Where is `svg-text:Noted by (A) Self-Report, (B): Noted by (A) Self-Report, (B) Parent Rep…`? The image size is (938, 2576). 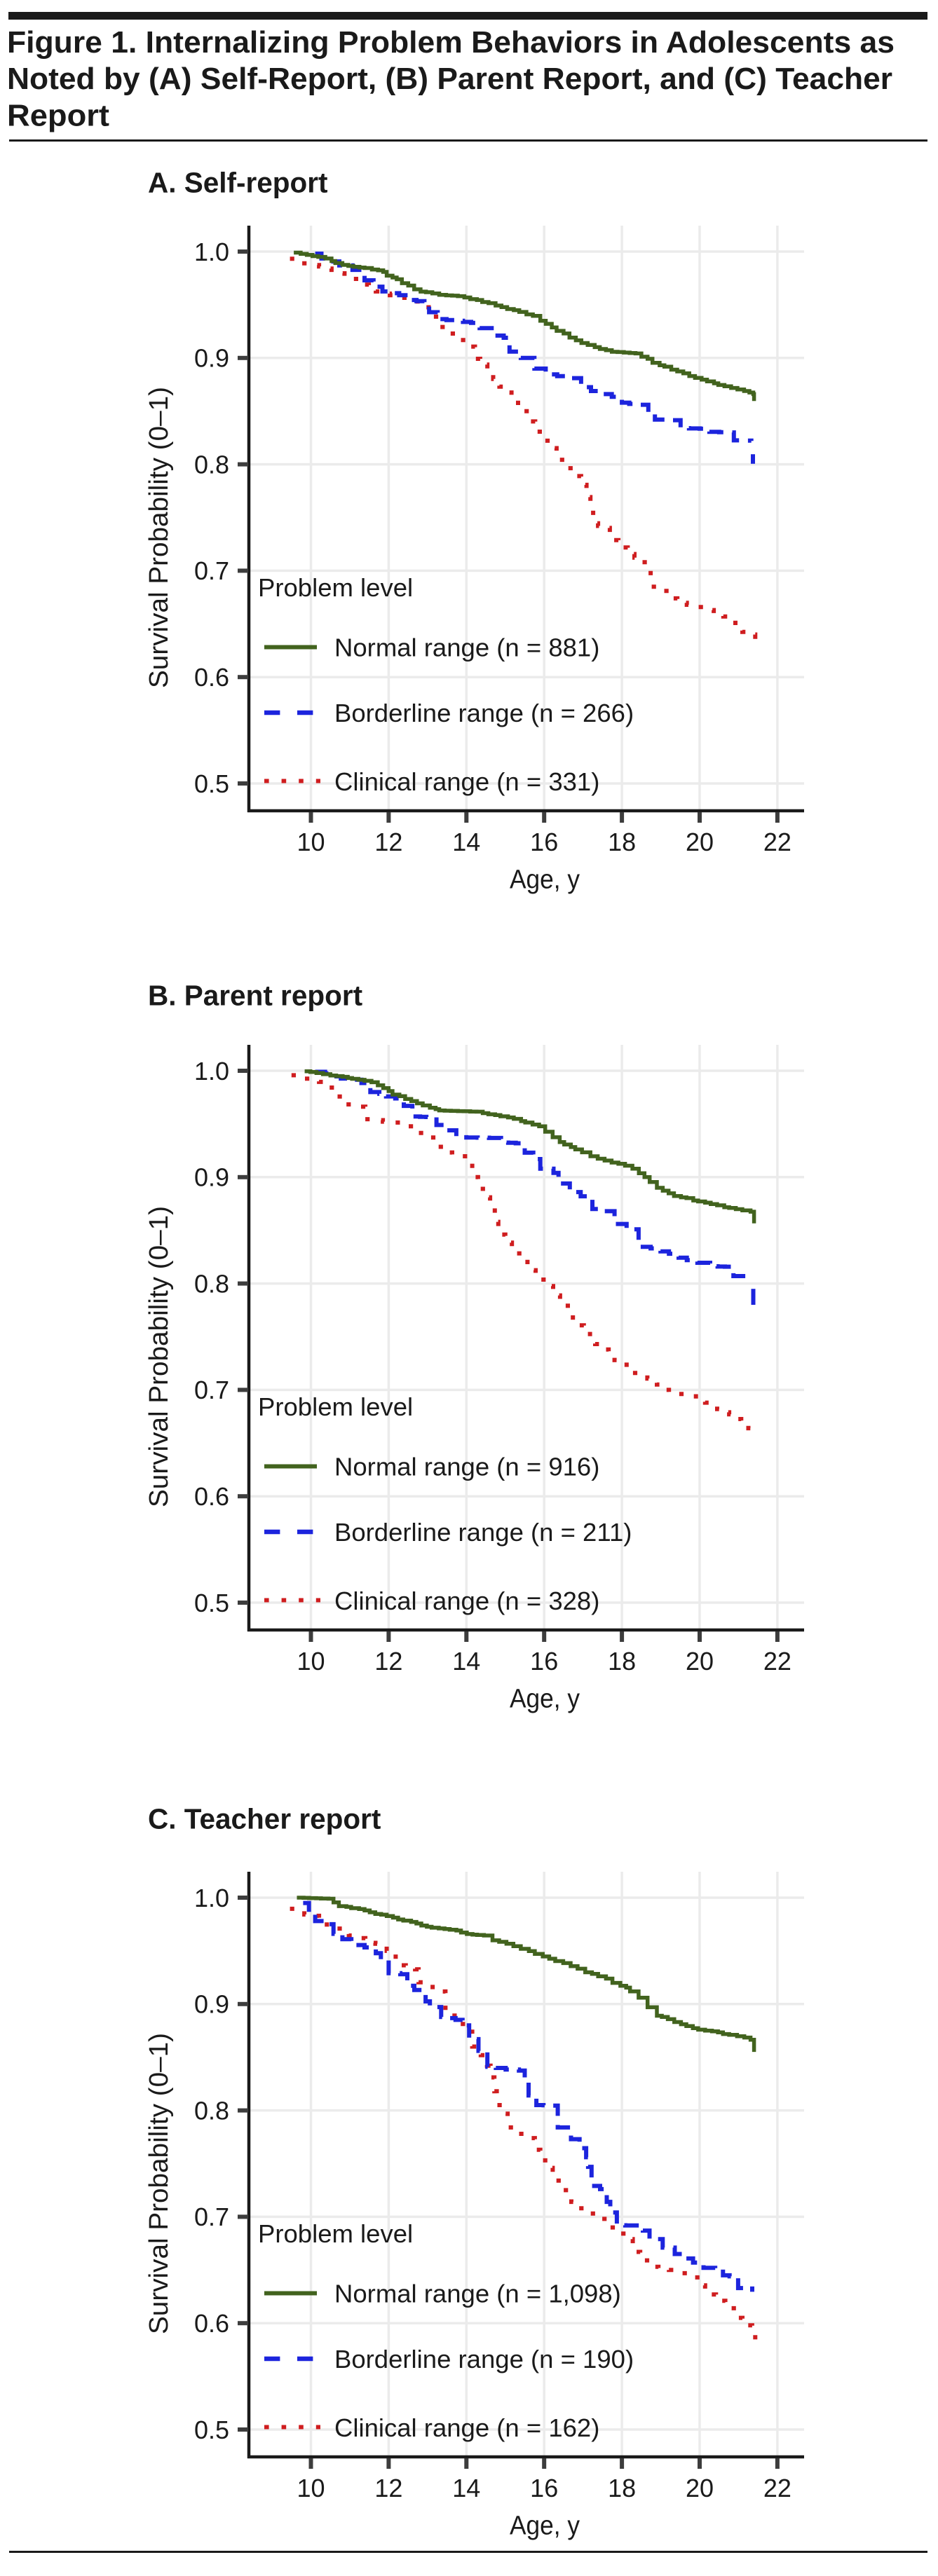 svg-text:Noted by (A) Self-Report, (B): Noted by (A) Self-Report, (B) Parent Rep… is located at coordinates (449, 79).